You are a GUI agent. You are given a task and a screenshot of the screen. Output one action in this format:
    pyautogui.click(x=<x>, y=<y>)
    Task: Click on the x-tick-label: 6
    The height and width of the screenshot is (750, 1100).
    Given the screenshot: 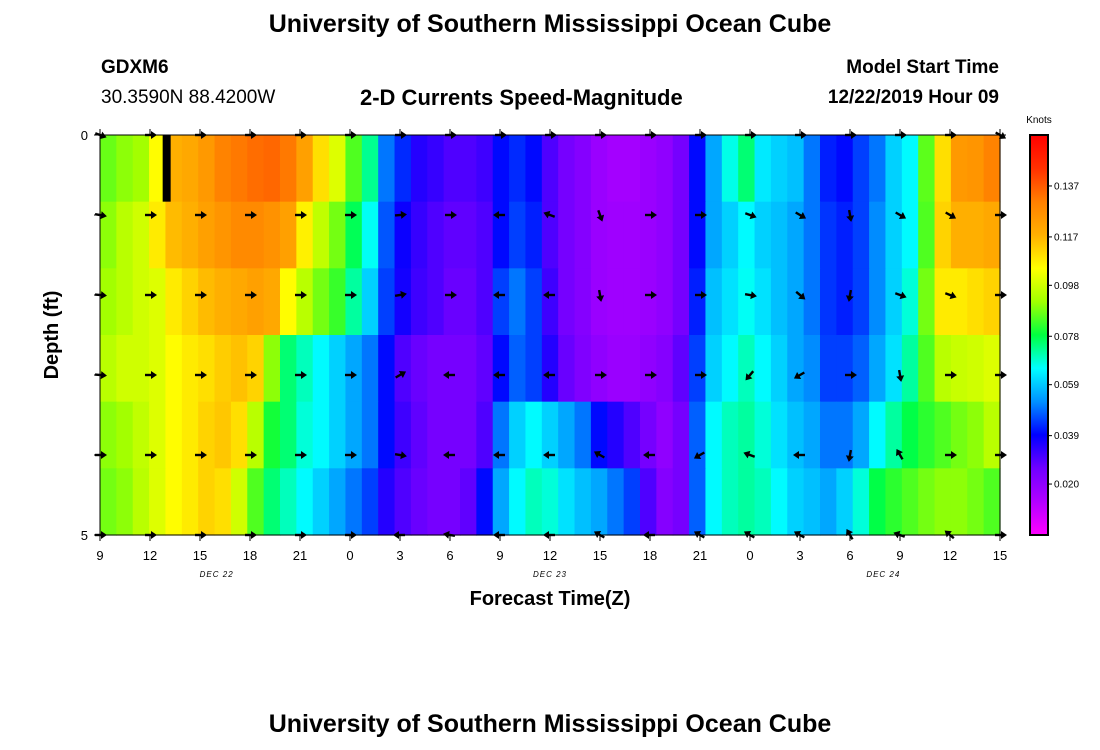 What is the action you would take?
    pyautogui.click(x=449, y=555)
    